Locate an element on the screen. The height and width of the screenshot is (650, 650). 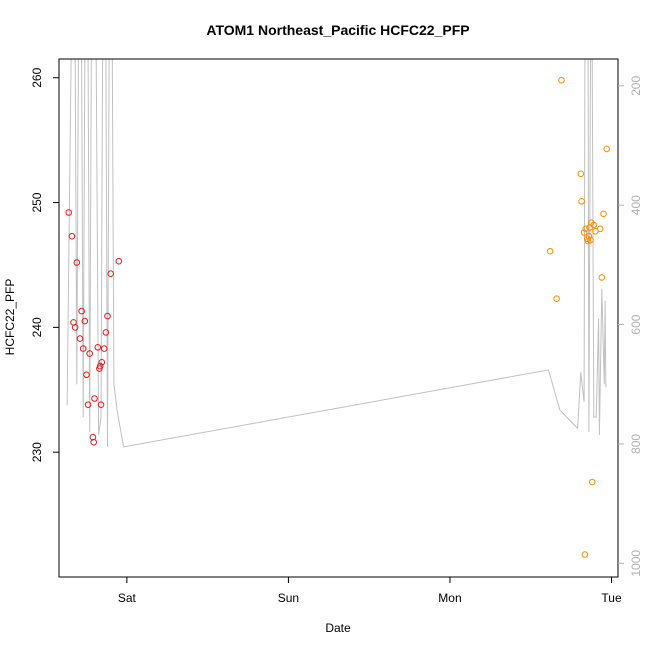
x-axis-label: Date is located at coordinates (338, 628).